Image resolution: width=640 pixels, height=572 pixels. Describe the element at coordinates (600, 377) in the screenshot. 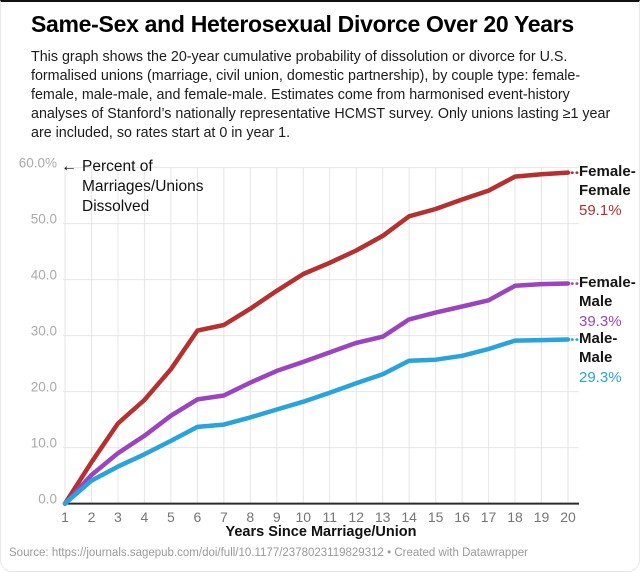

I see `legend-value: 29.3%` at that location.